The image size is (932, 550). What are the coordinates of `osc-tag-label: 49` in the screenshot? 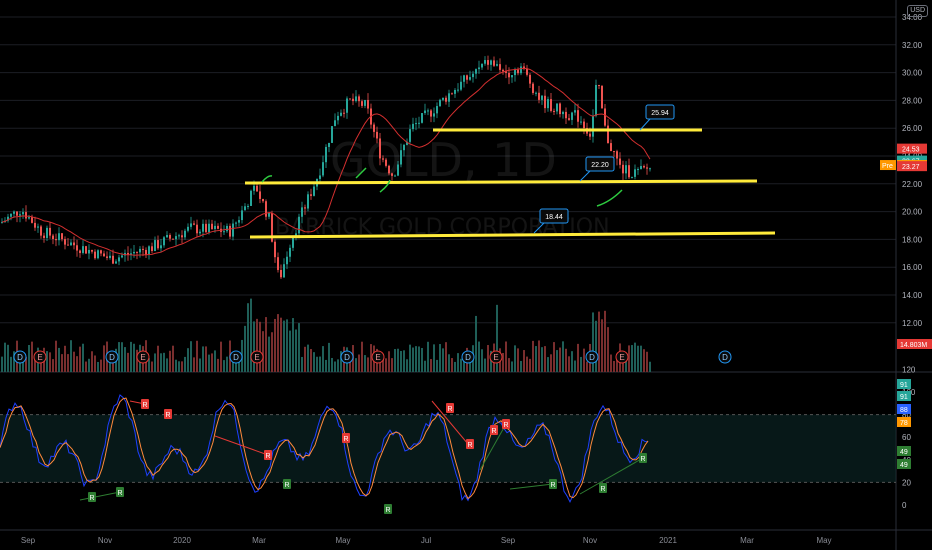 It's located at (904, 465).